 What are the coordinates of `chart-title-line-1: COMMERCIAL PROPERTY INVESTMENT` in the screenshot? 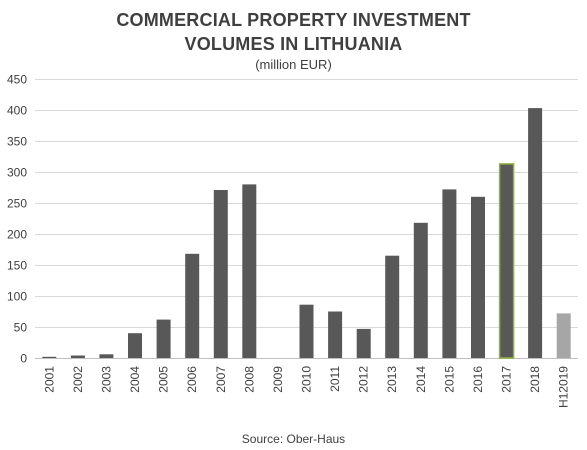 It's located at (293, 20).